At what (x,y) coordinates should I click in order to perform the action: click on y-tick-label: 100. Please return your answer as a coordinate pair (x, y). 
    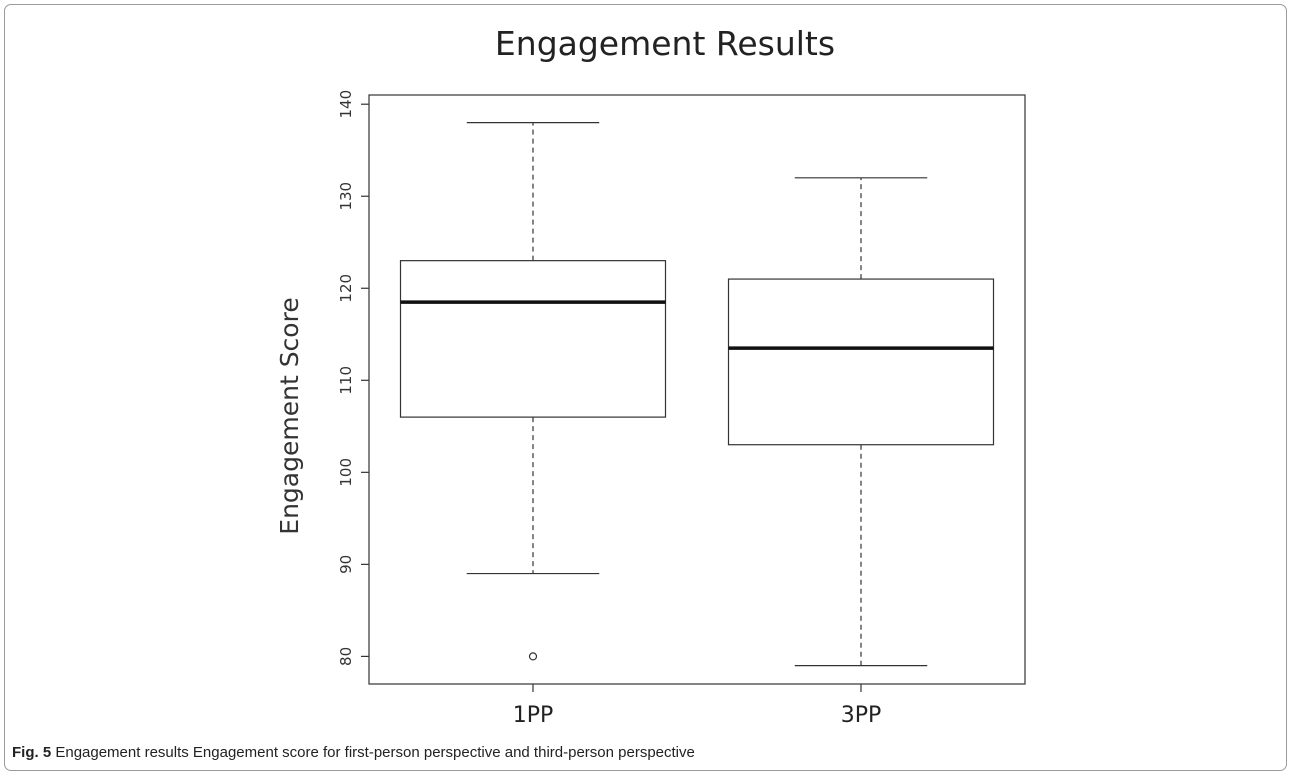
    Looking at the image, I should click on (346, 472).